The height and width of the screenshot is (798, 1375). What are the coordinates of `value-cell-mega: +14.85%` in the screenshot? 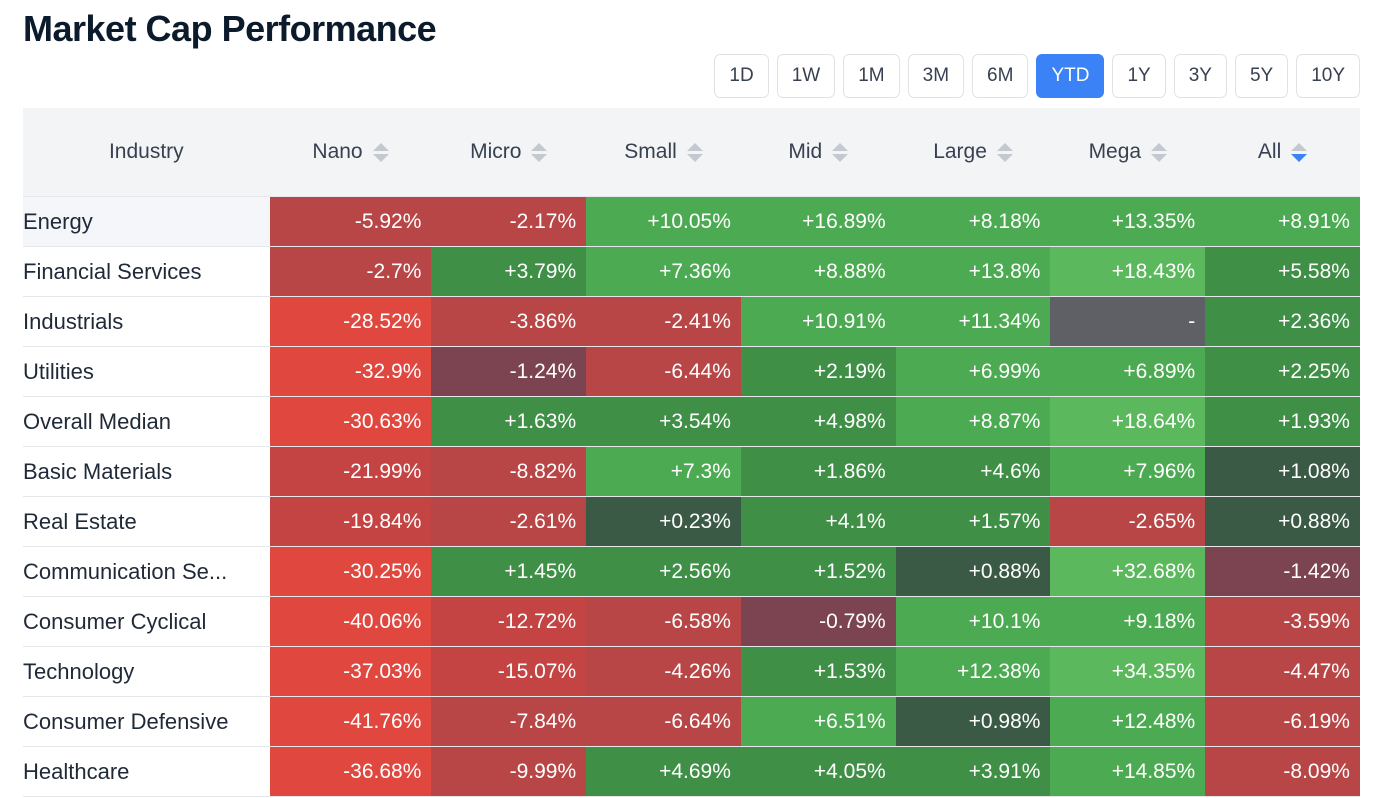 It's located at (1128, 771).